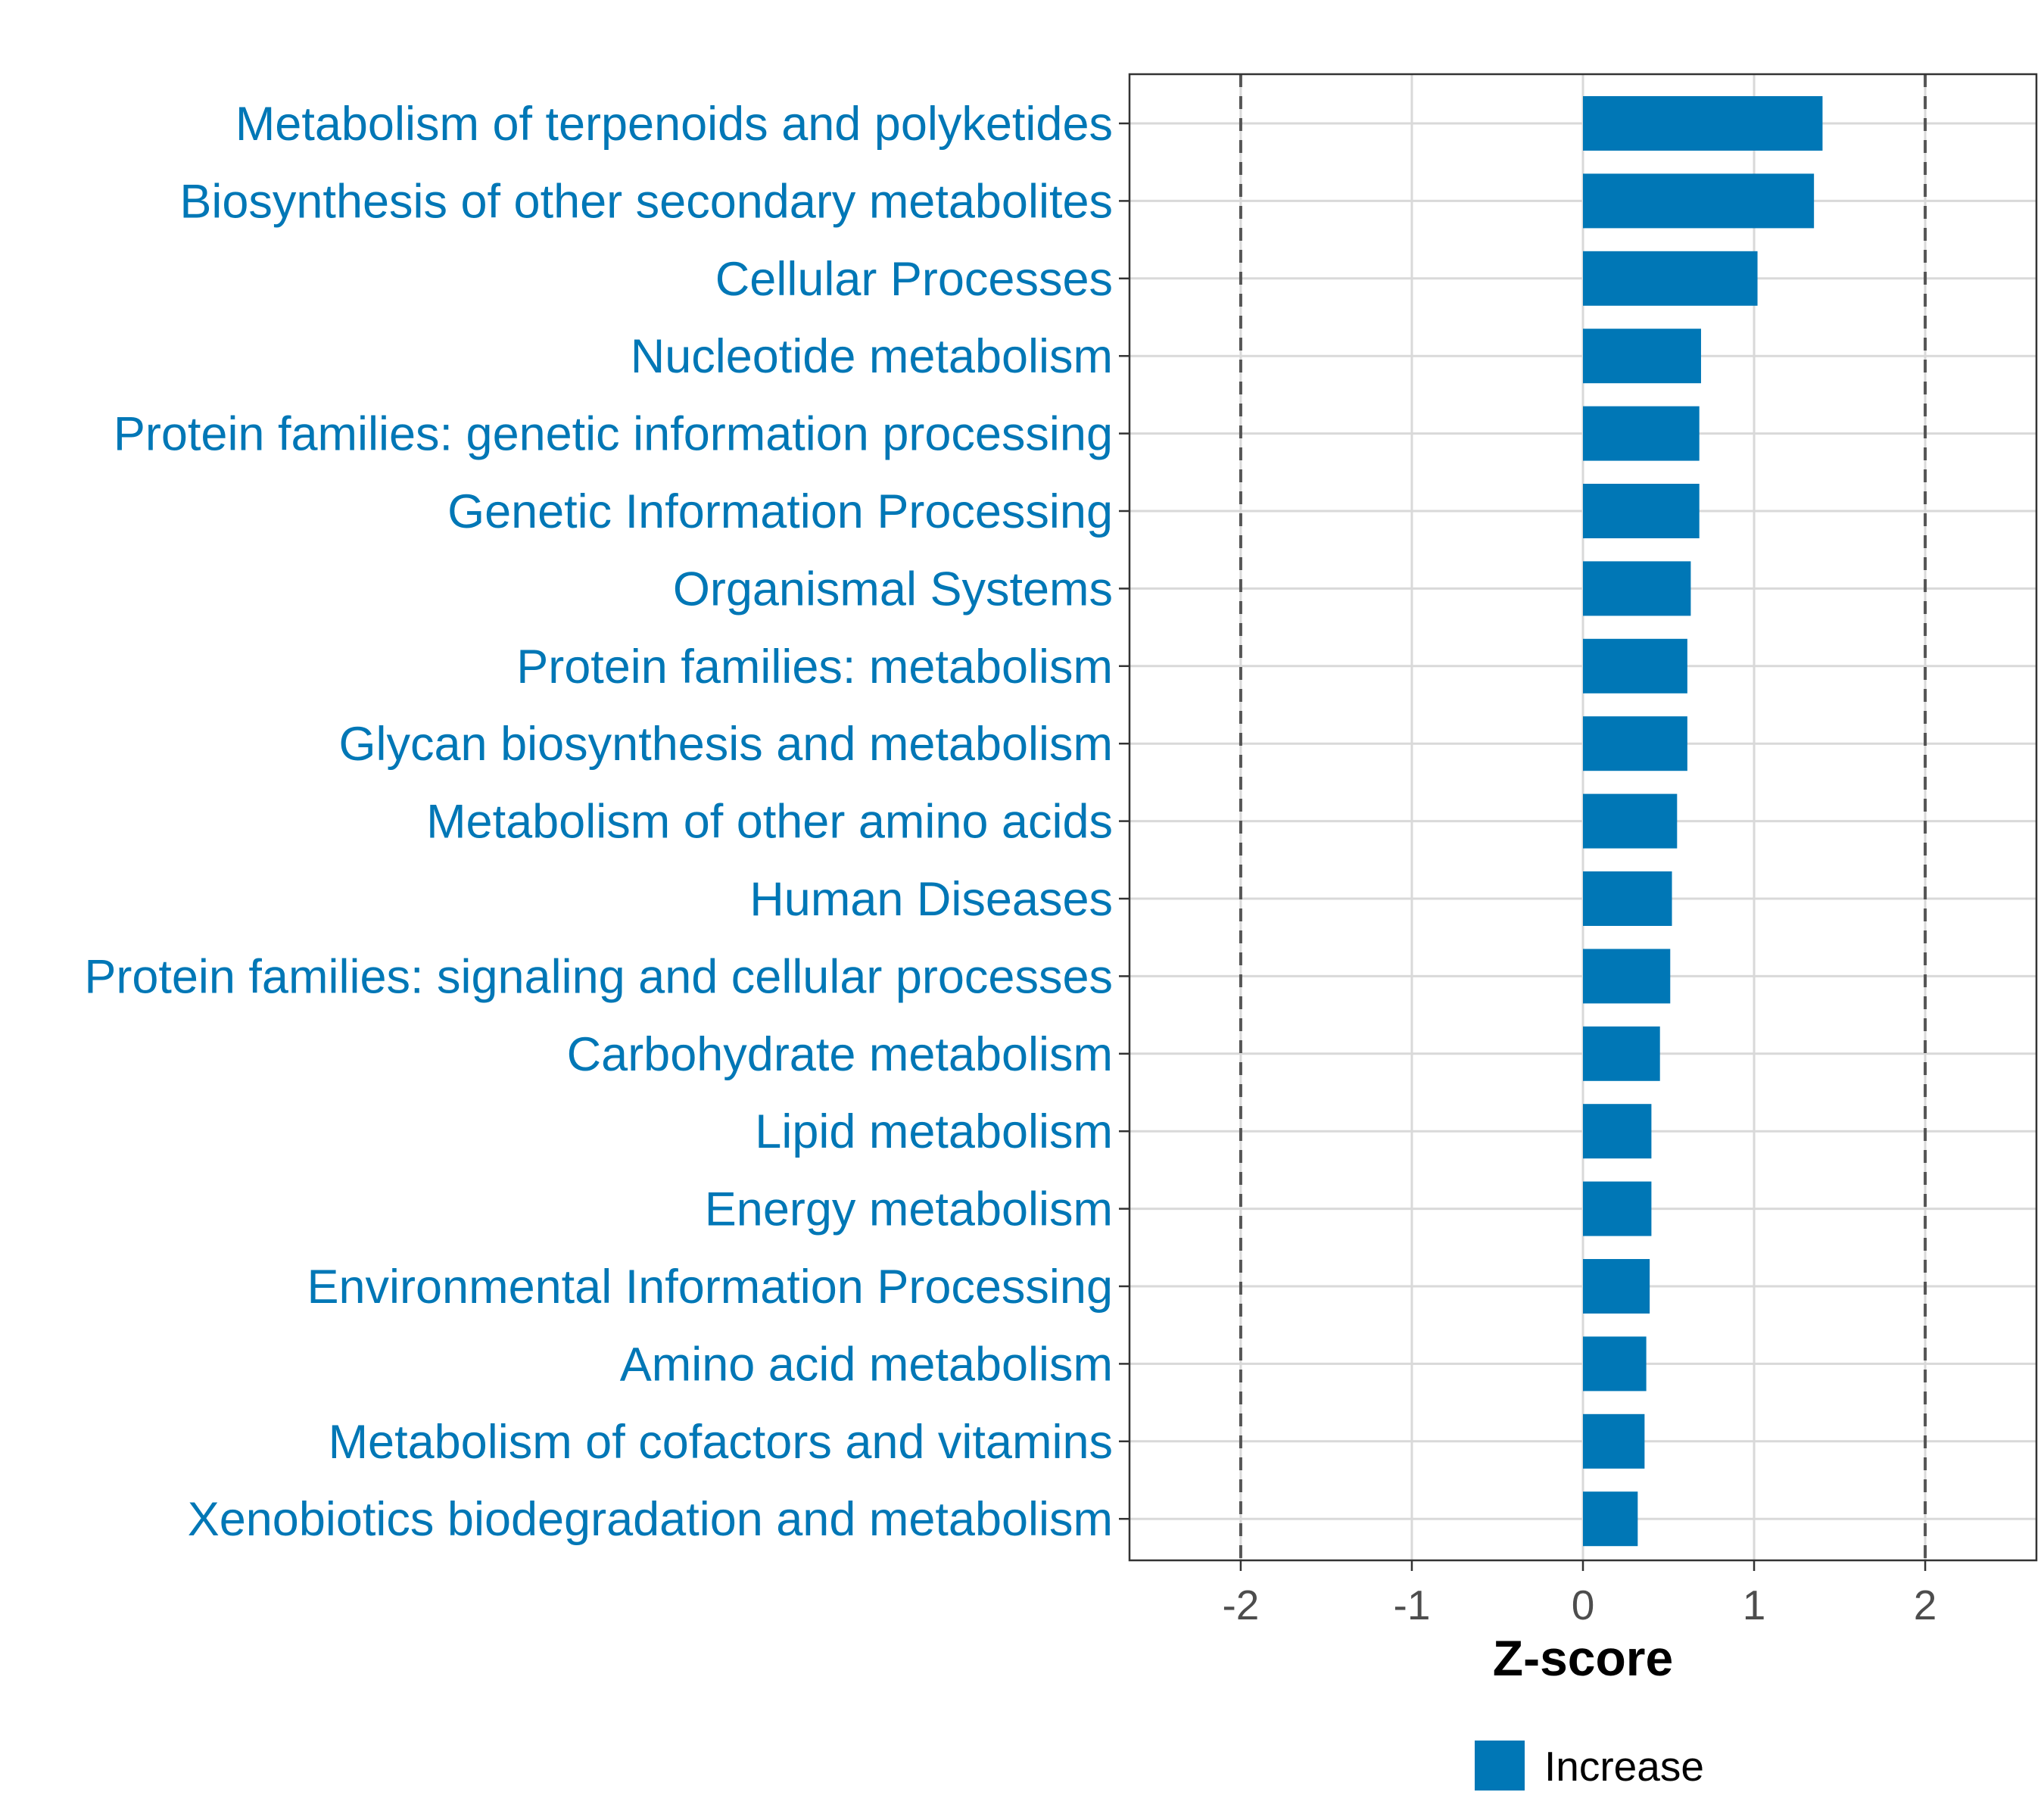 This screenshot has width=2044, height=1817. Describe the element at coordinates (1412, 1605) in the screenshot. I see `x-tick-label-1: -1` at that location.